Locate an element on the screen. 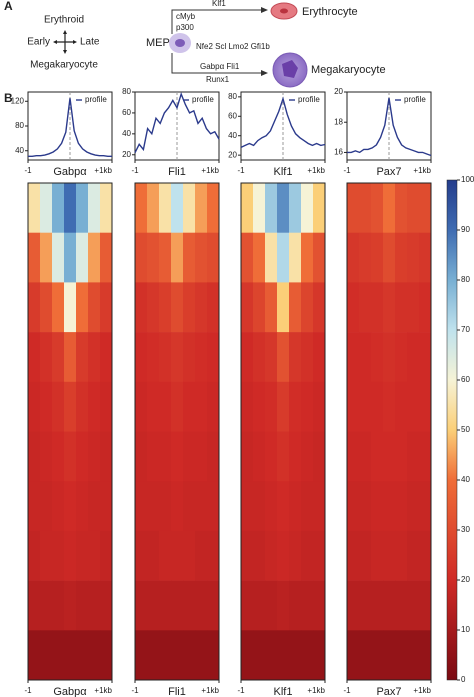 This screenshot has height=697, width=474. colorbar-tick-label: 0 is located at coordinates (463, 679).